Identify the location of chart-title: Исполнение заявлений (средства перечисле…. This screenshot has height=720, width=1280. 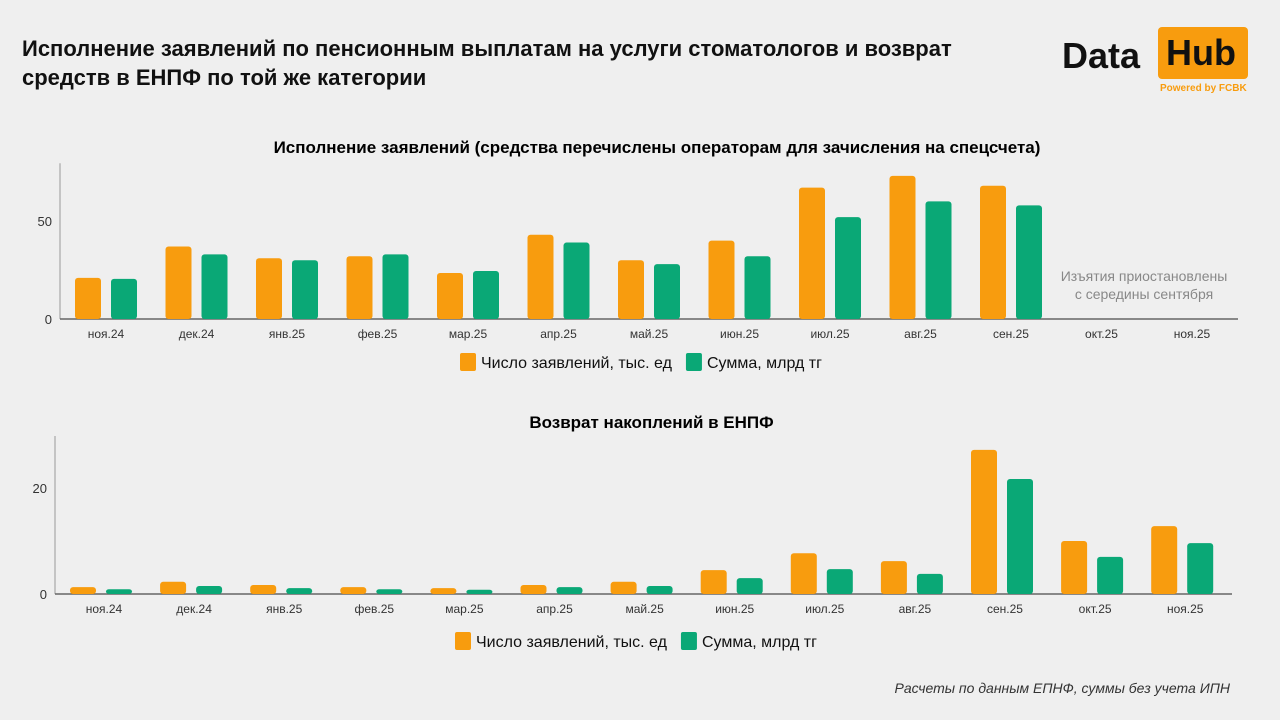
(657, 147).